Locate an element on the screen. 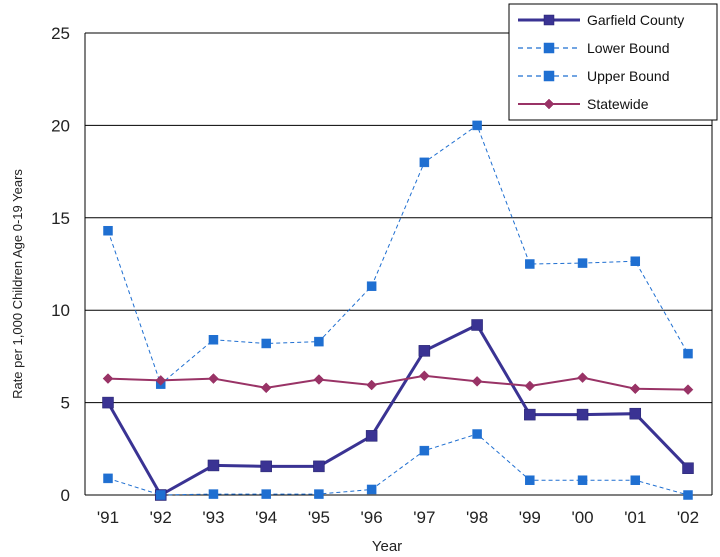 This screenshot has width=720, height=557. x-tick-label: '96 is located at coordinates (372, 517).